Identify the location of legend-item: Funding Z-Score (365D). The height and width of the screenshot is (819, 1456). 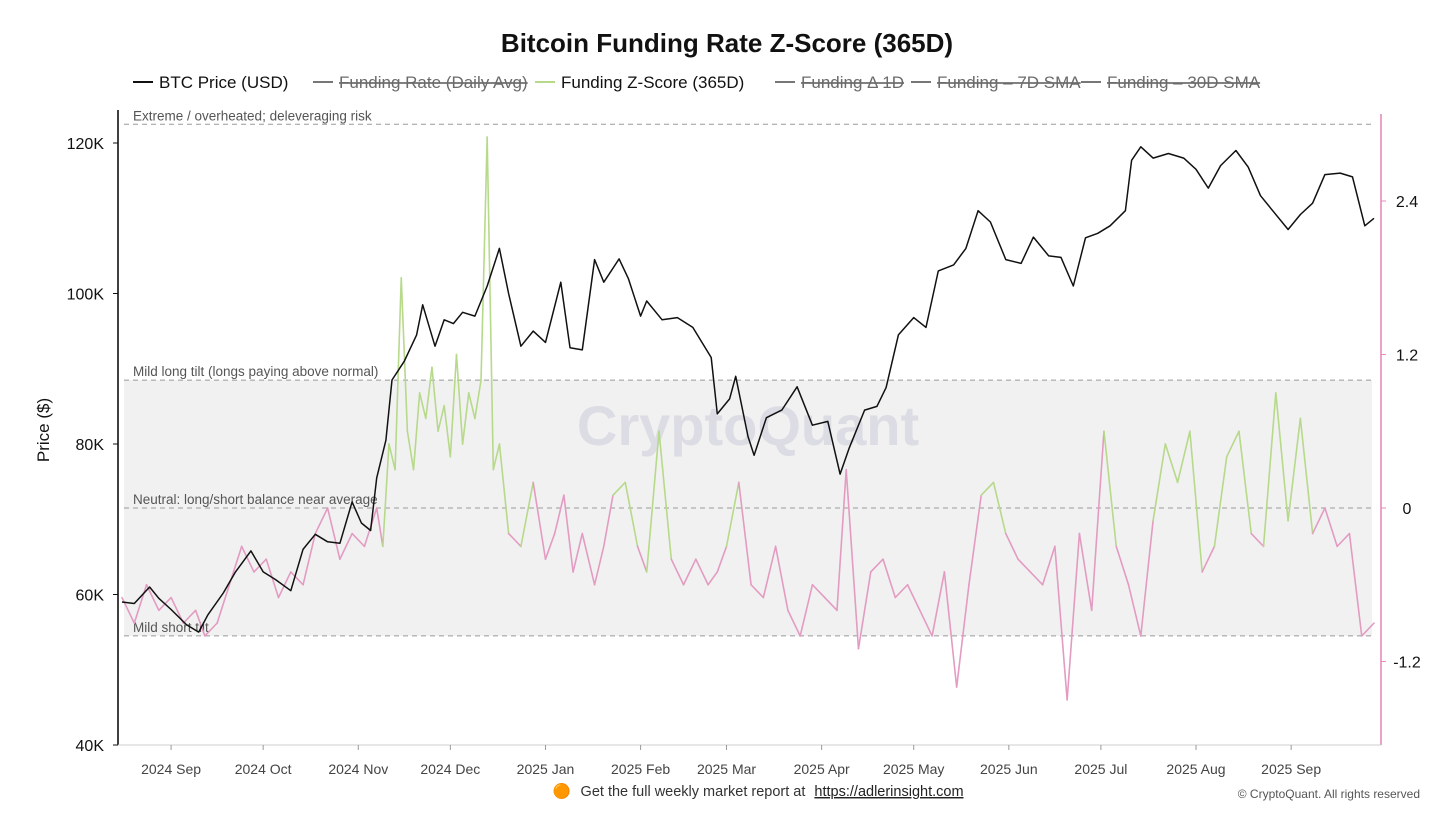
(639, 82).